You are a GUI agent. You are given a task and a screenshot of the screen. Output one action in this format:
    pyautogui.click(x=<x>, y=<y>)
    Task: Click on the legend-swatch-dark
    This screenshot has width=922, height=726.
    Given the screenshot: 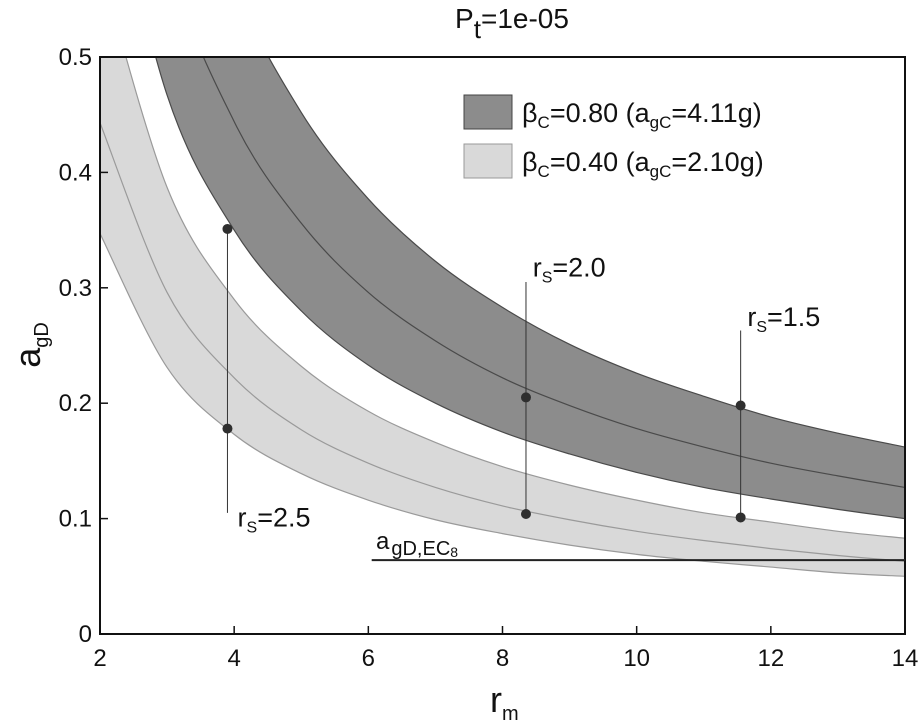 What is the action you would take?
    pyautogui.click(x=488, y=112)
    